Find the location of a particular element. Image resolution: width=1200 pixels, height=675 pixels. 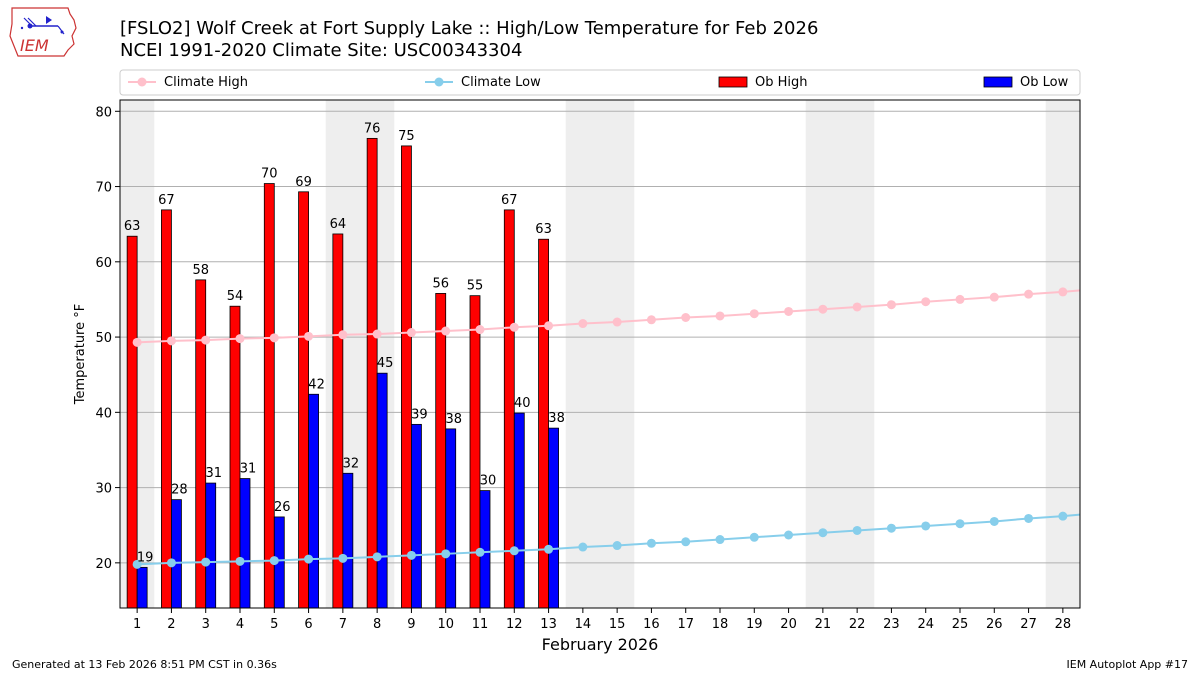

x-tick-label: 27 is located at coordinates (1028, 624).